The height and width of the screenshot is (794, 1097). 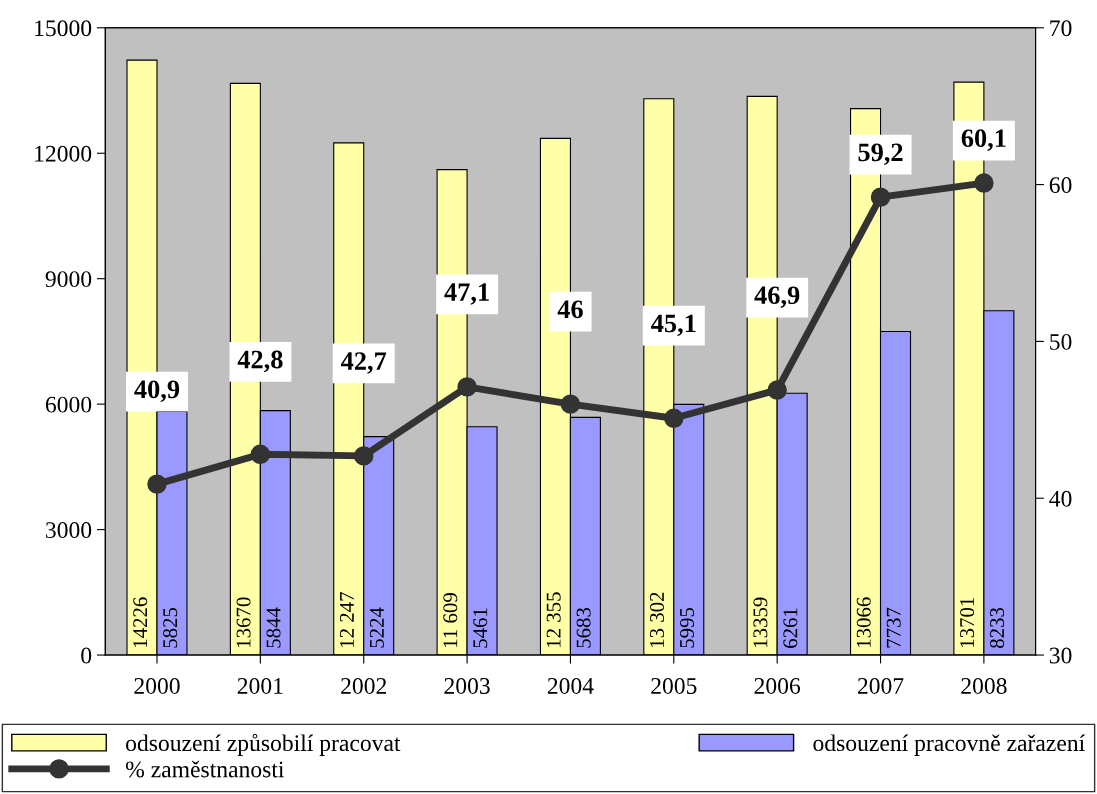 I want to click on x-tick-label: 2005, so click(x=674, y=685).